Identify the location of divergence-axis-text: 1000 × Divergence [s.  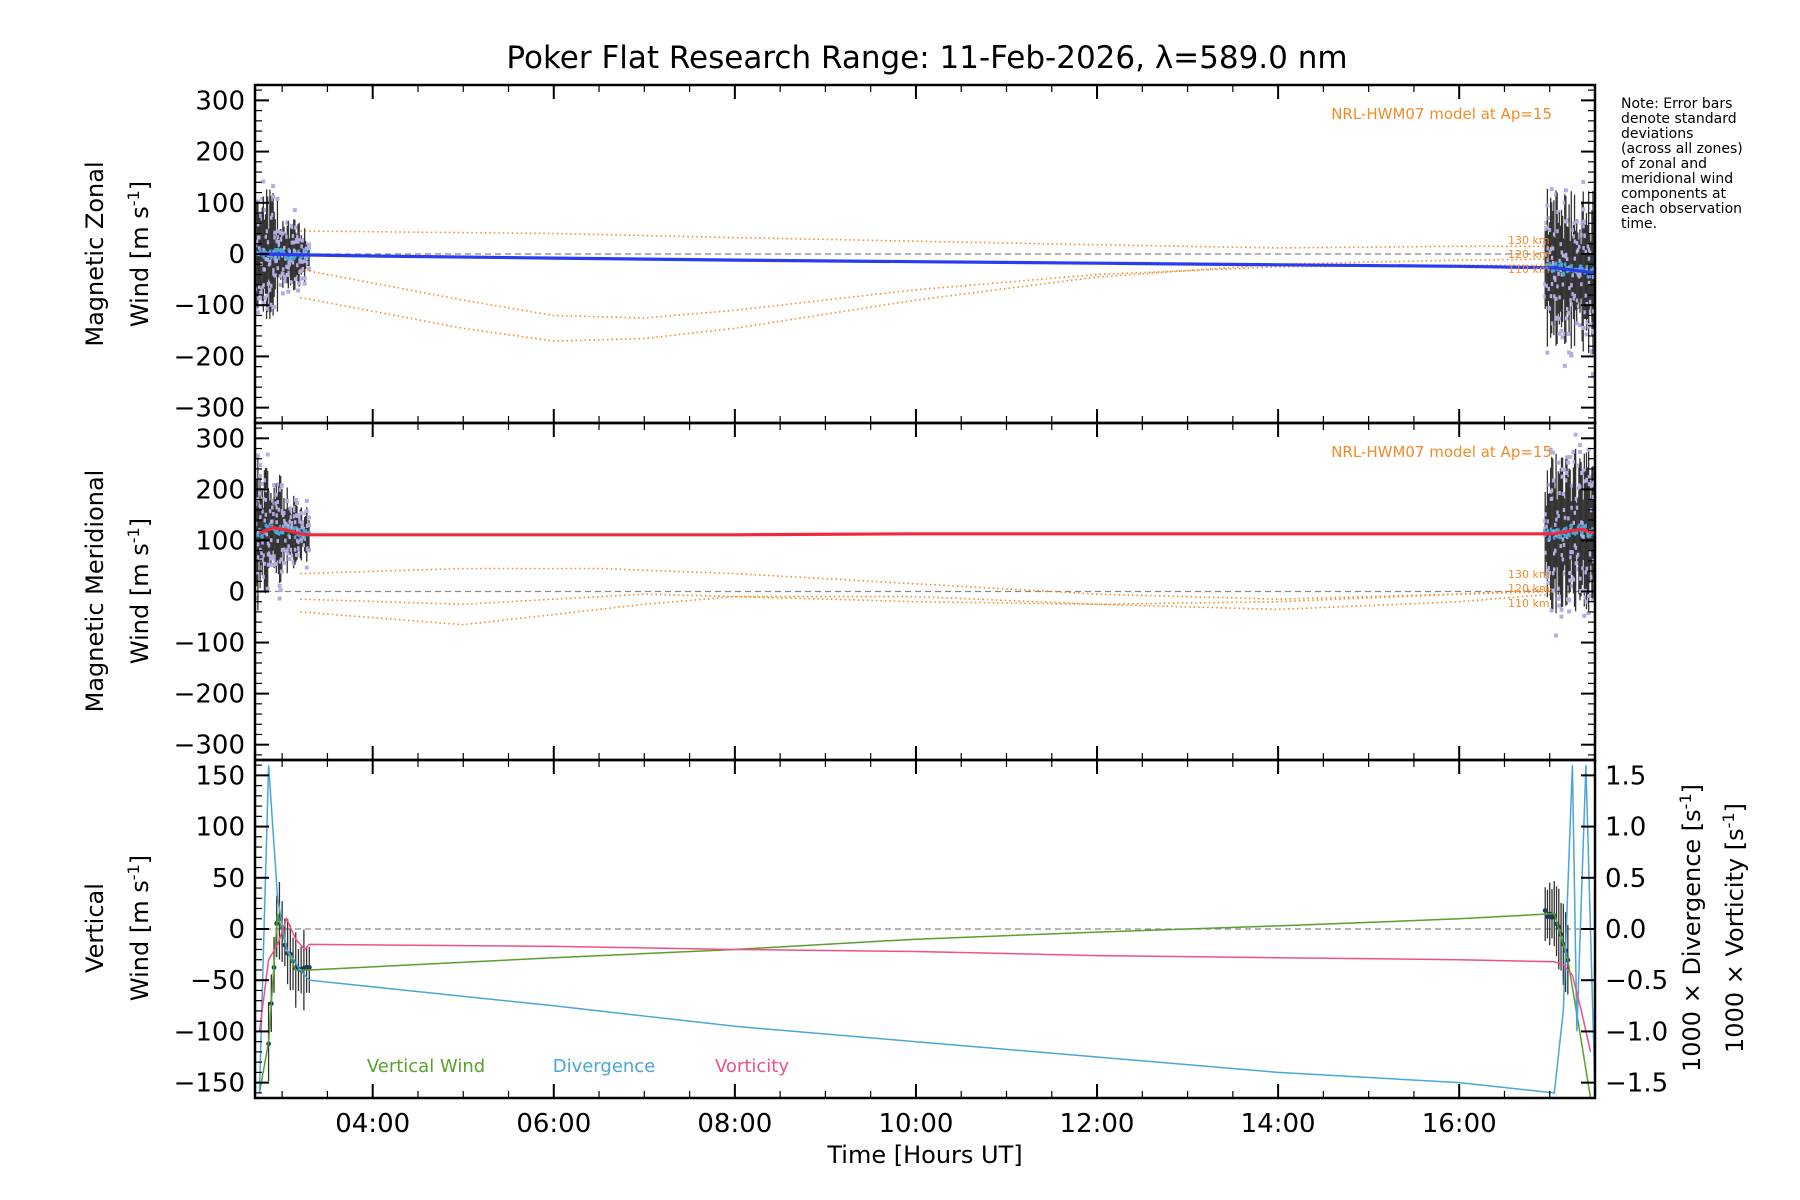
(1692, 940).